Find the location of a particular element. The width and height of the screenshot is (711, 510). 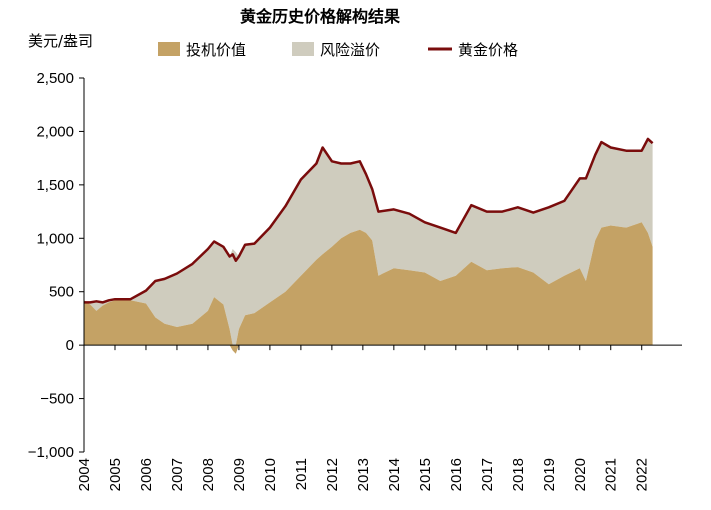

x-tick-label: 2022 is located at coordinates (642, 474).